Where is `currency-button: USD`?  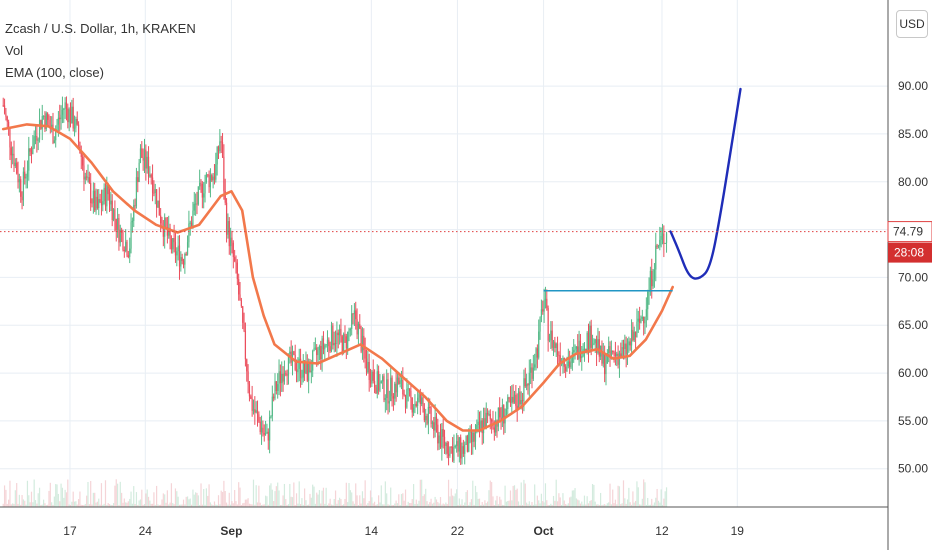 currency-button: USD is located at coordinates (912, 24).